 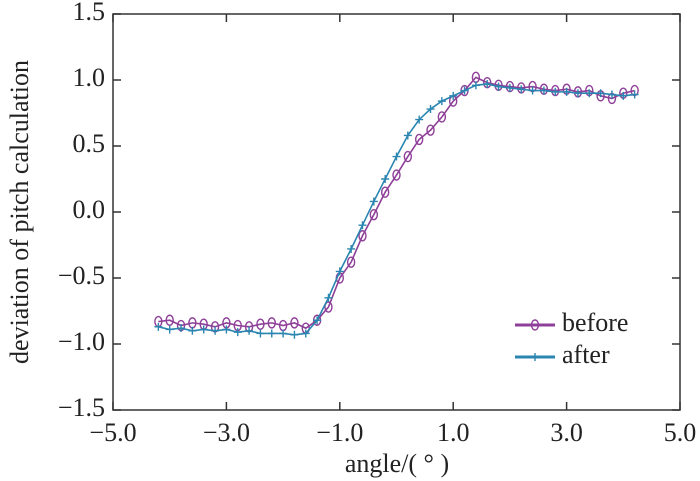 What do you see at coordinates (339, 432) in the screenshot?
I see `x-tick-label: −1.0` at bounding box center [339, 432].